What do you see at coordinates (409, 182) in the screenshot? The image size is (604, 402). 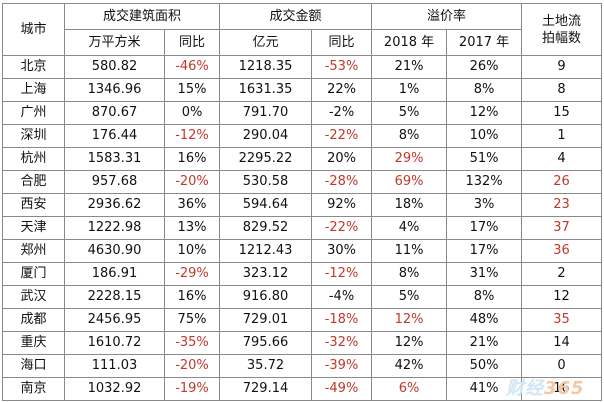 I see `cell-premium-2018: 69%` at bounding box center [409, 182].